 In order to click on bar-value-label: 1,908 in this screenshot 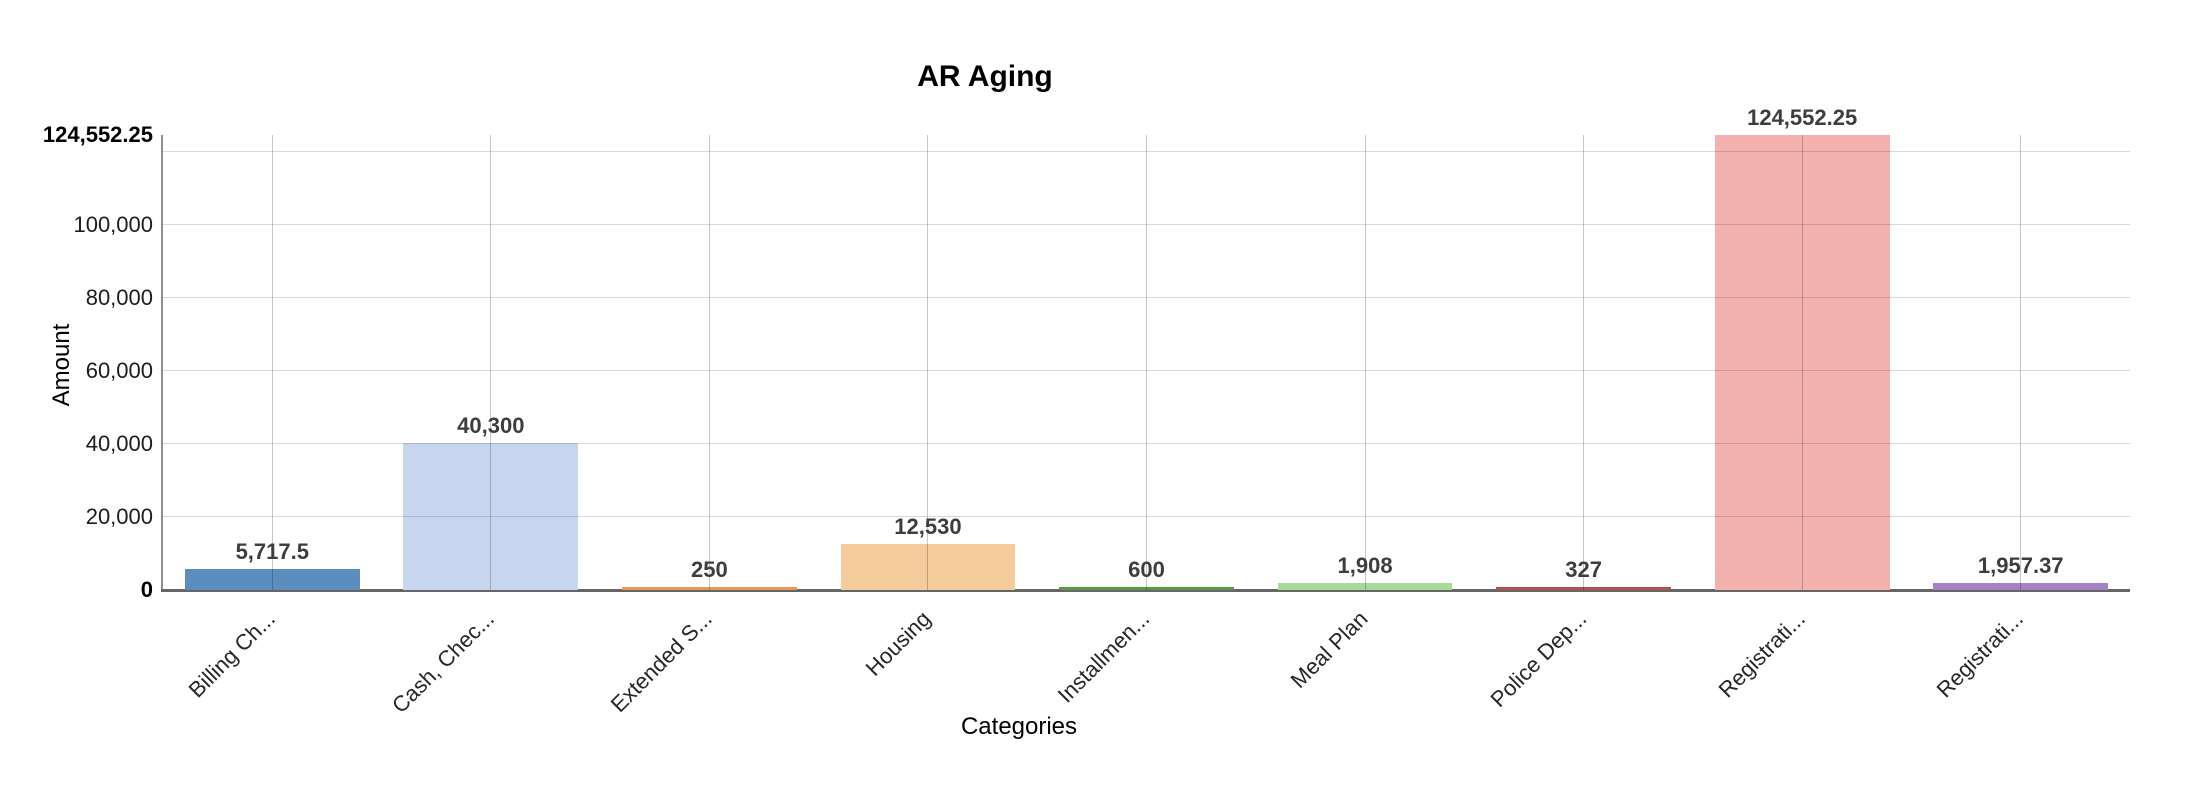, I will do `click(1365, 566)`.